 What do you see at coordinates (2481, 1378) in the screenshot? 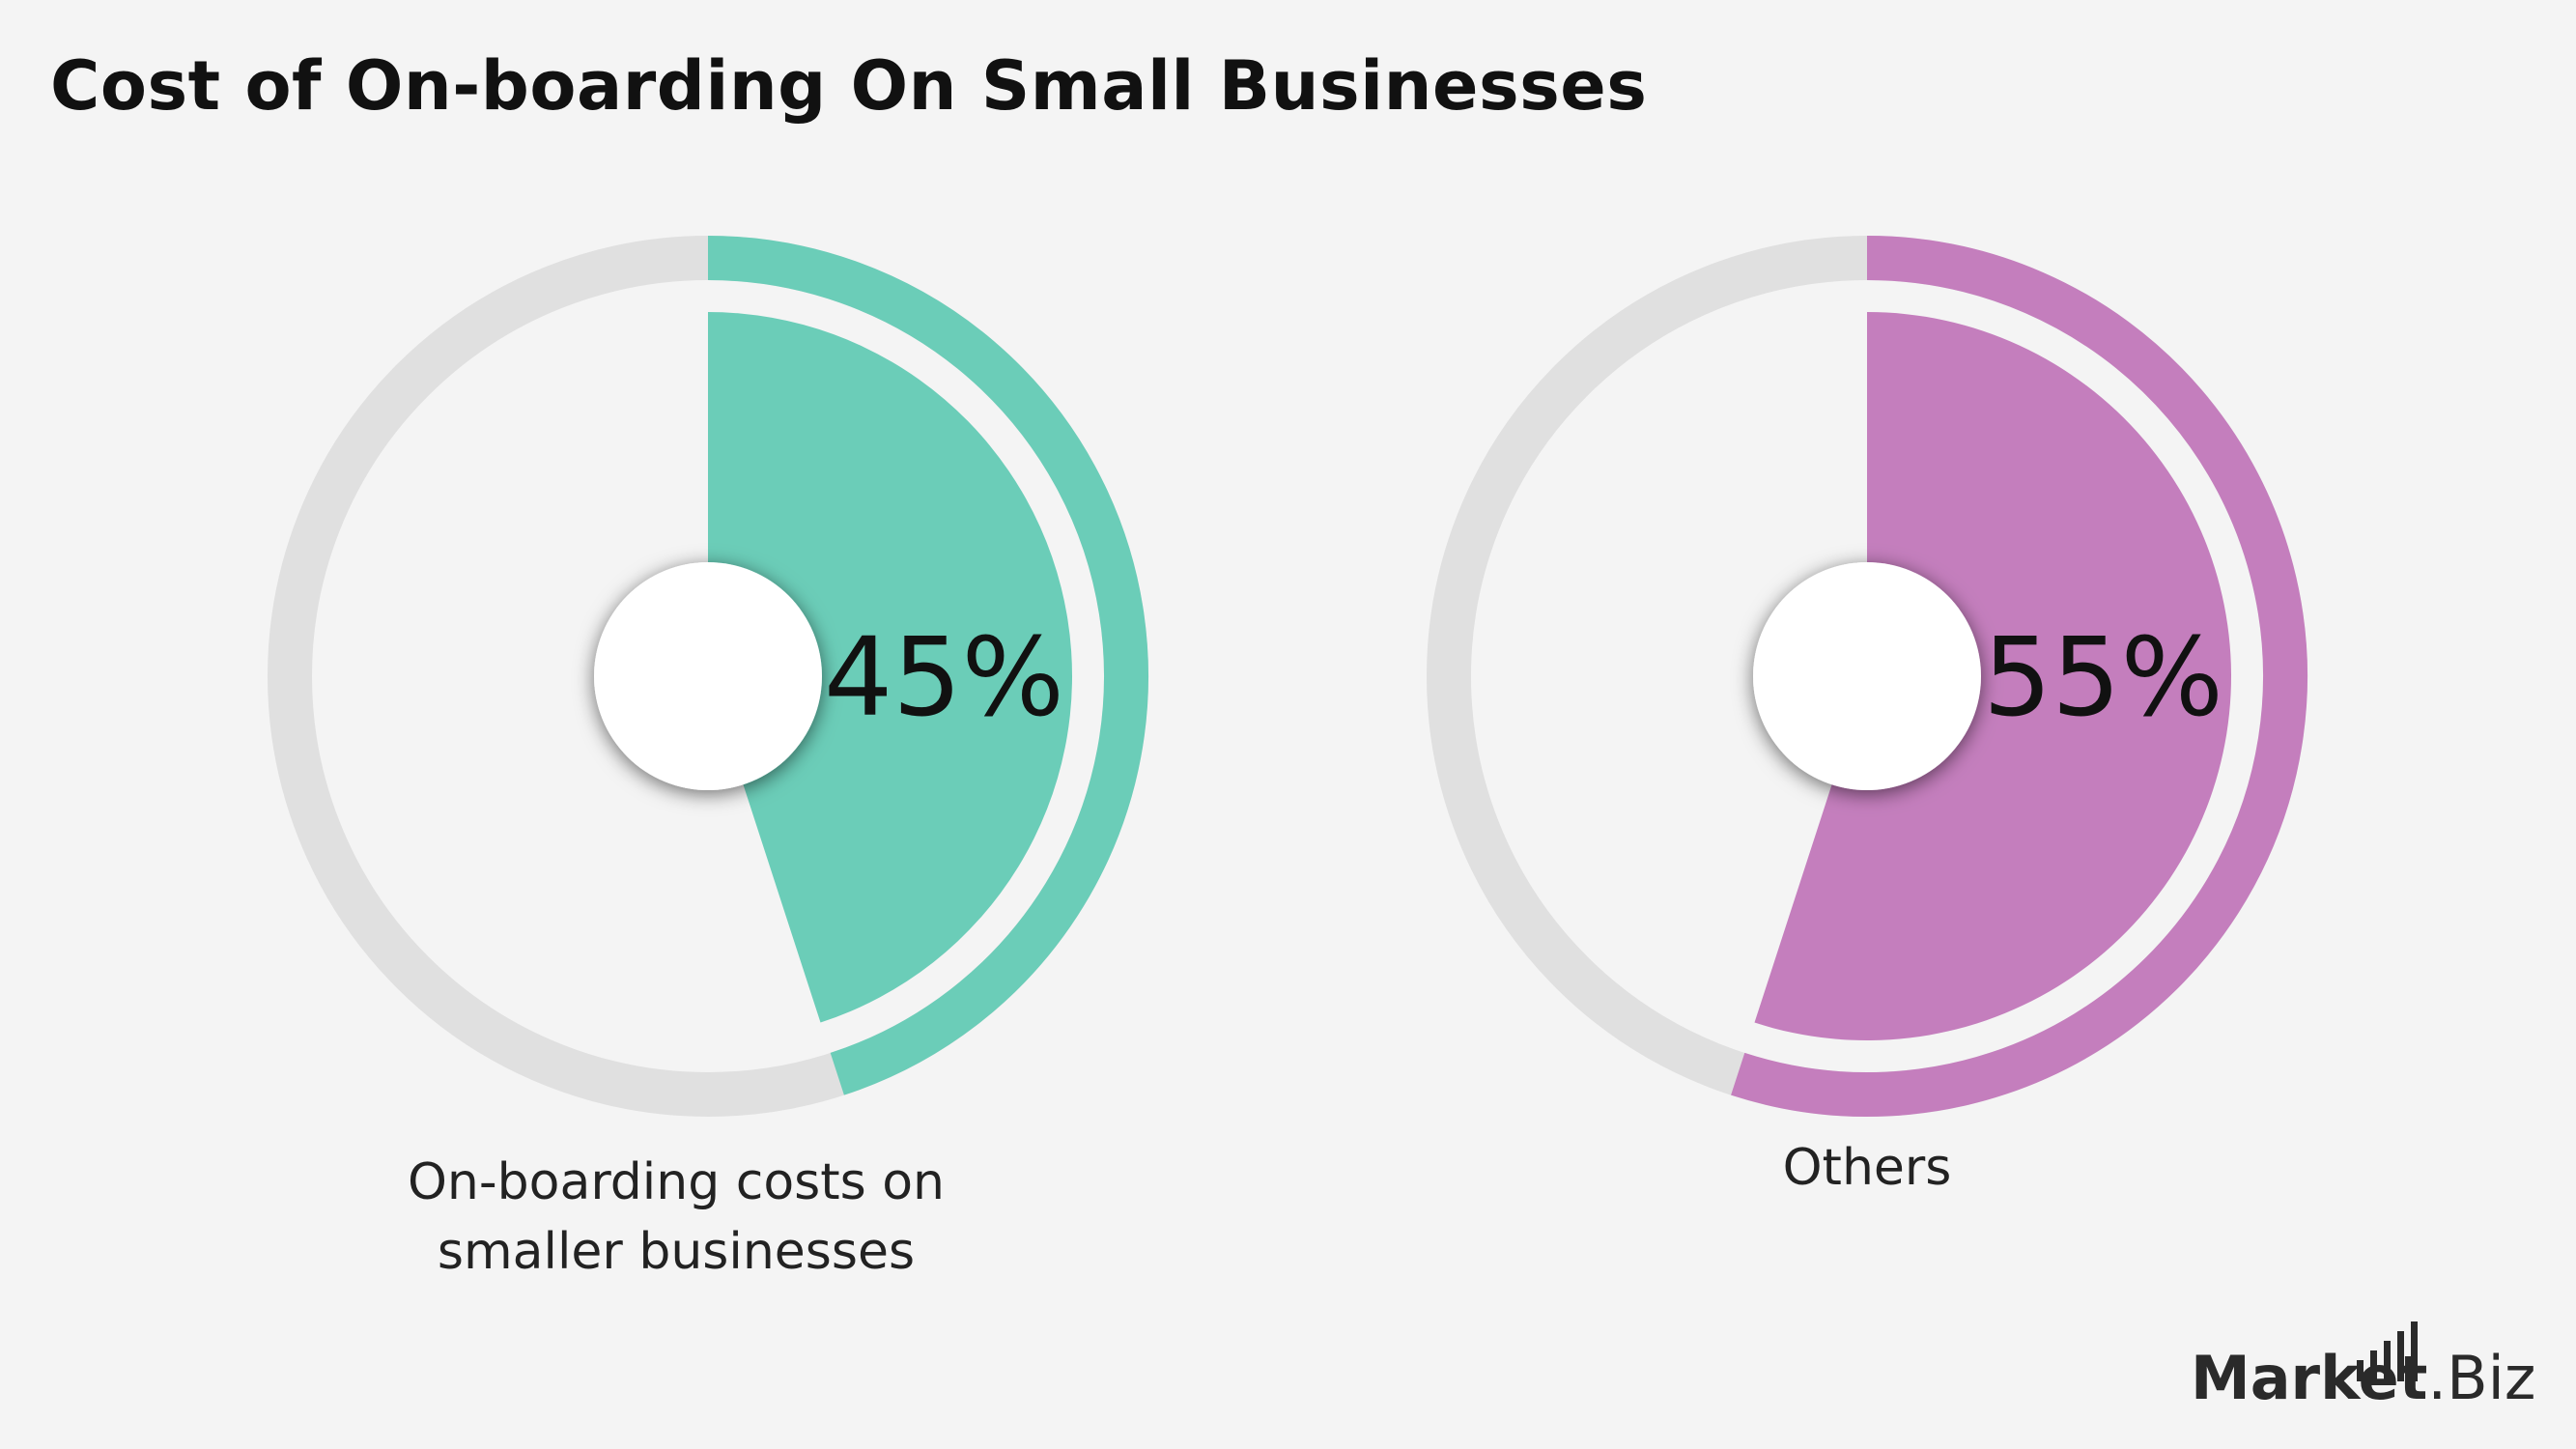
I see `logo-suffix: .Biz` at bounding box center [2481, 1378].